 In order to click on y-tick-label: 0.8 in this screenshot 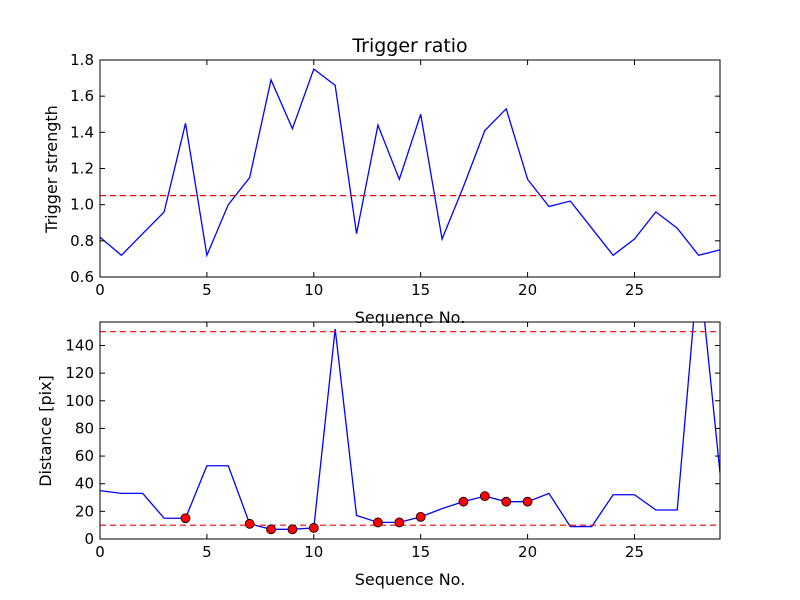, I will do `click(82, 241)`.